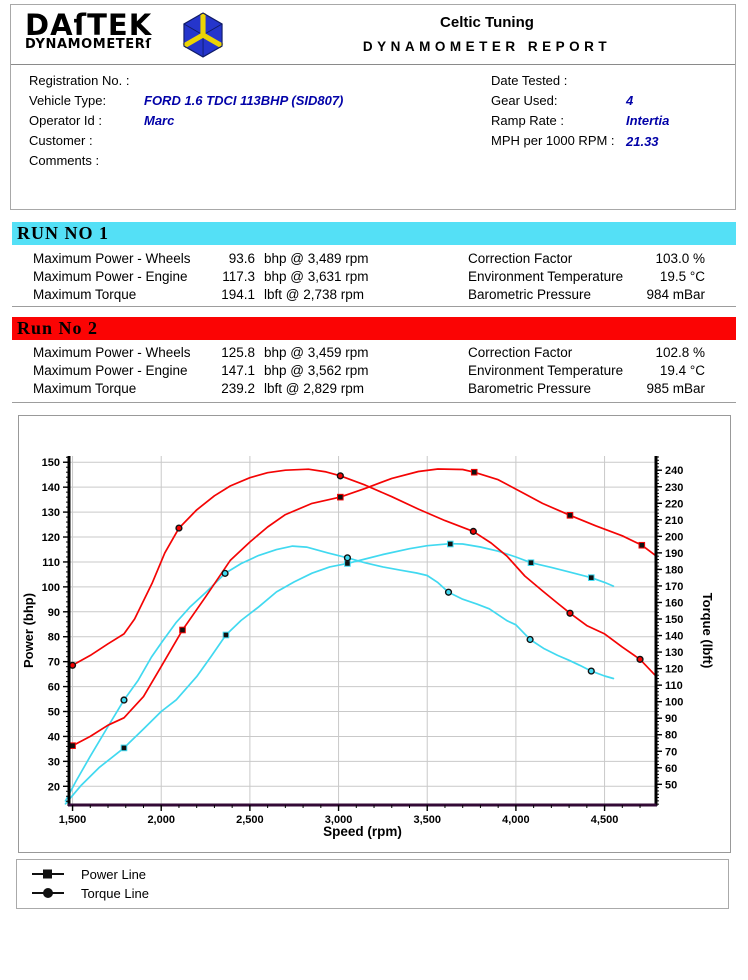 The width and height of the screenshot is (748, 980). Describe the element at coordinates (527, 120) in the screenshot. I see `info-label-ramp-rate: Ramp Rate :` at that location.